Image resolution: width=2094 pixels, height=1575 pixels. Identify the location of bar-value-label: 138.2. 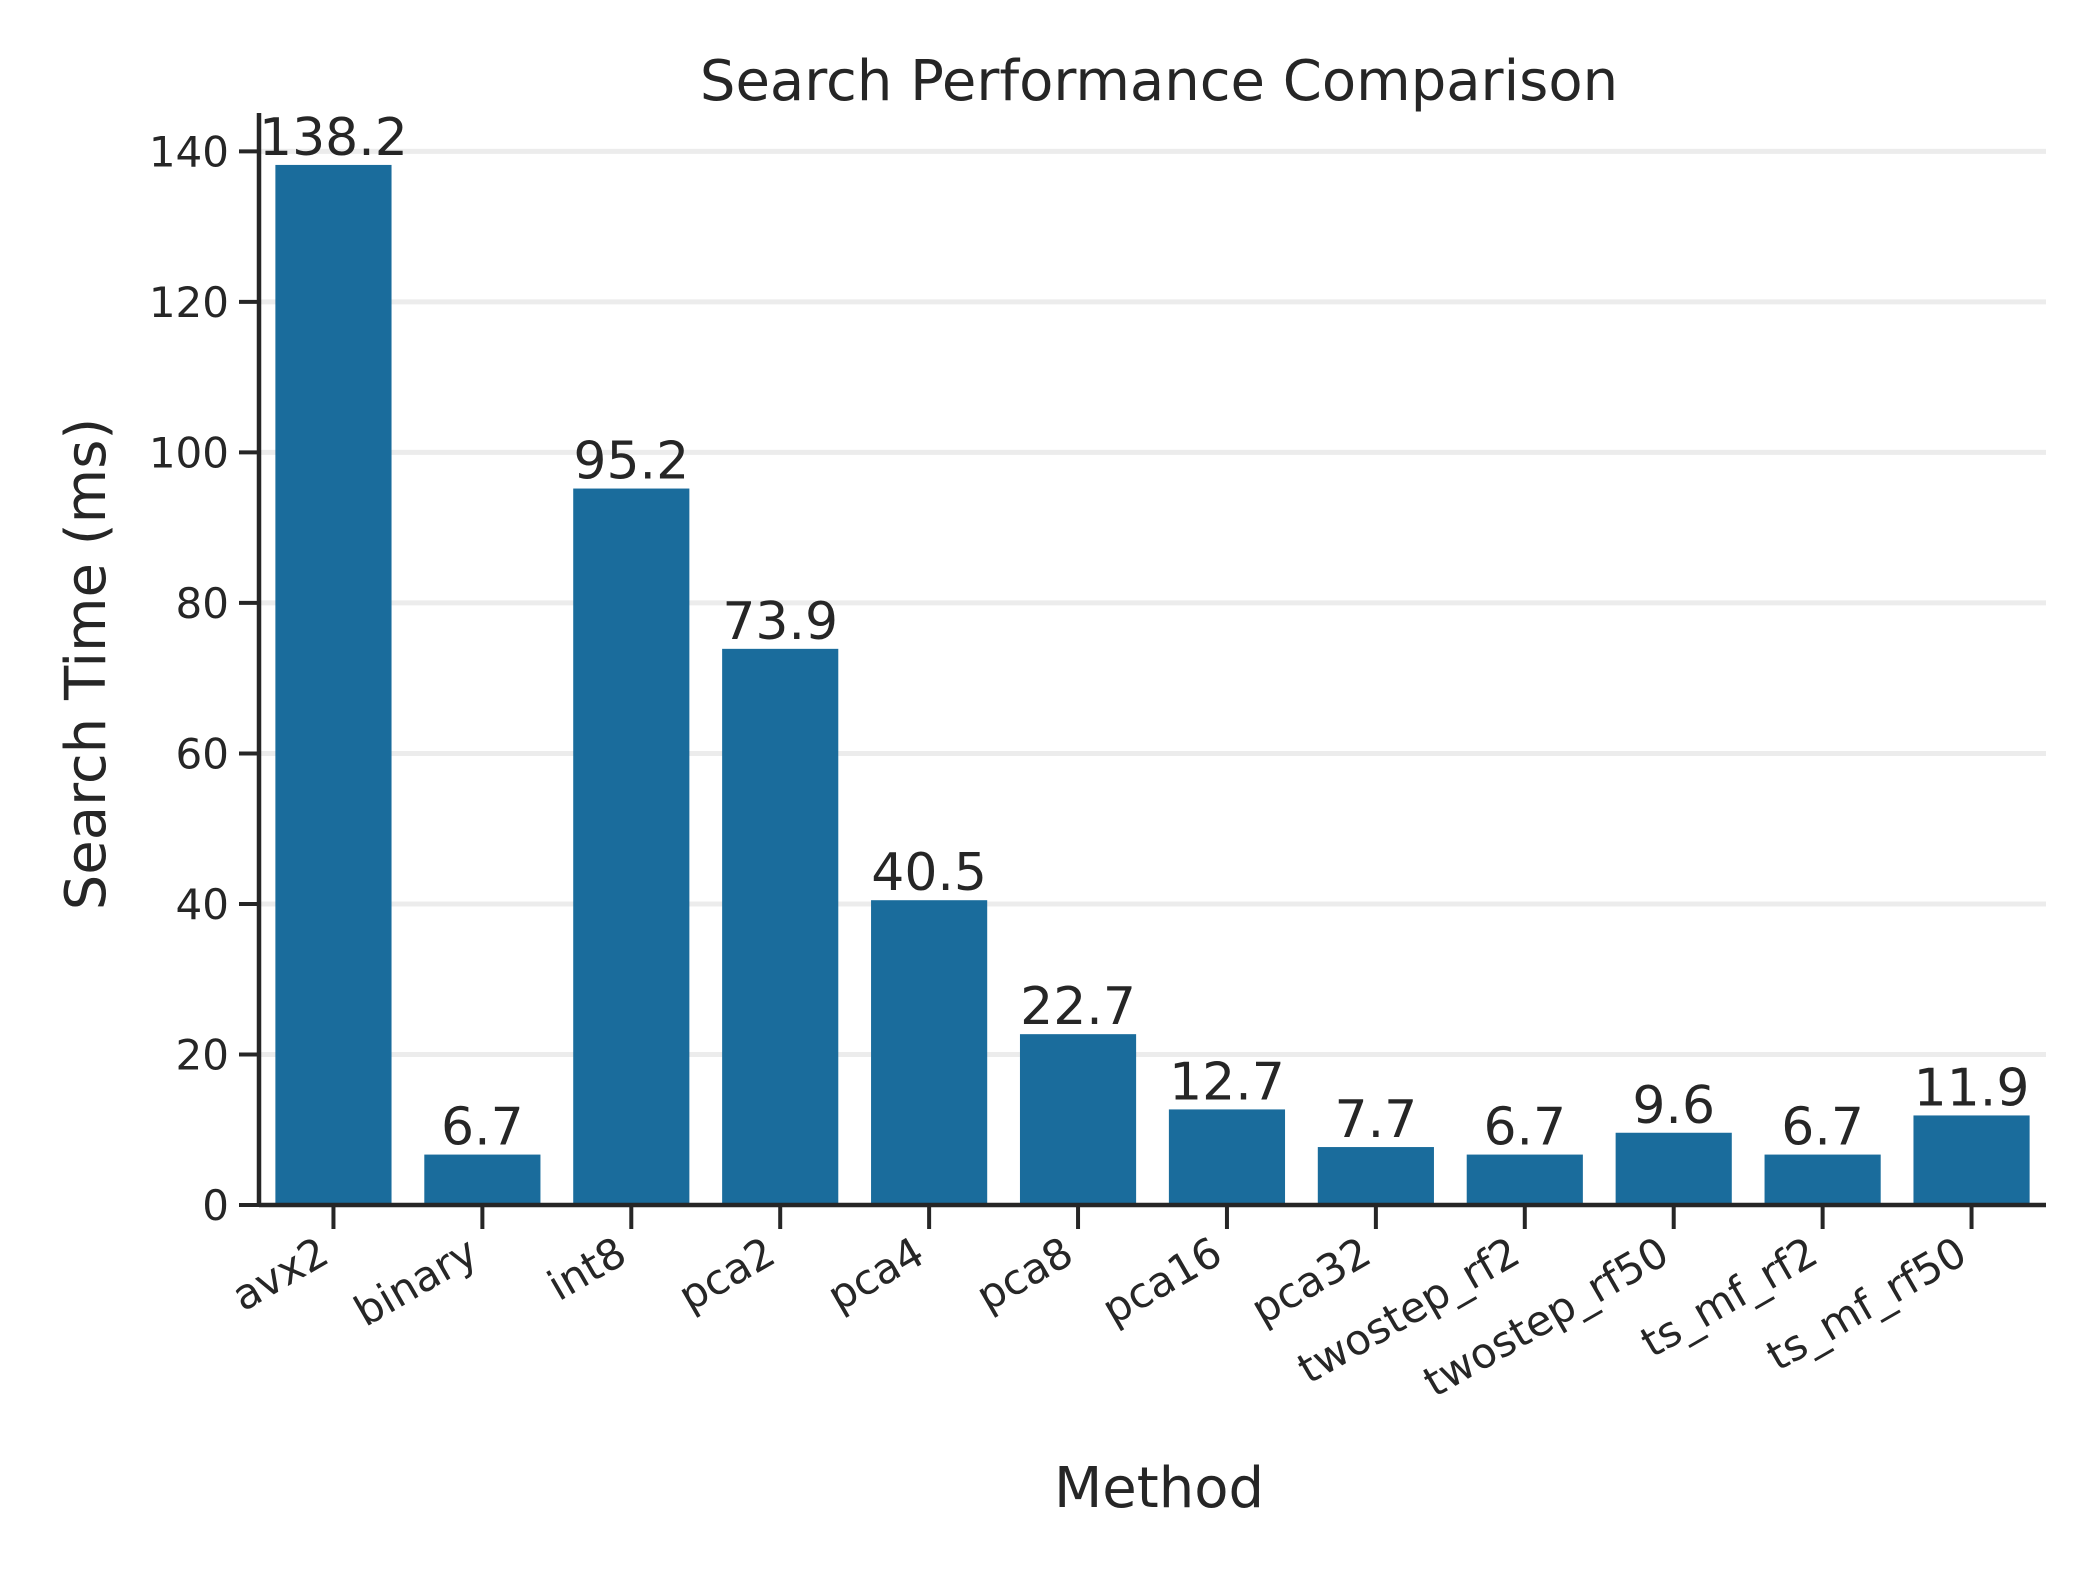
(333, 138).